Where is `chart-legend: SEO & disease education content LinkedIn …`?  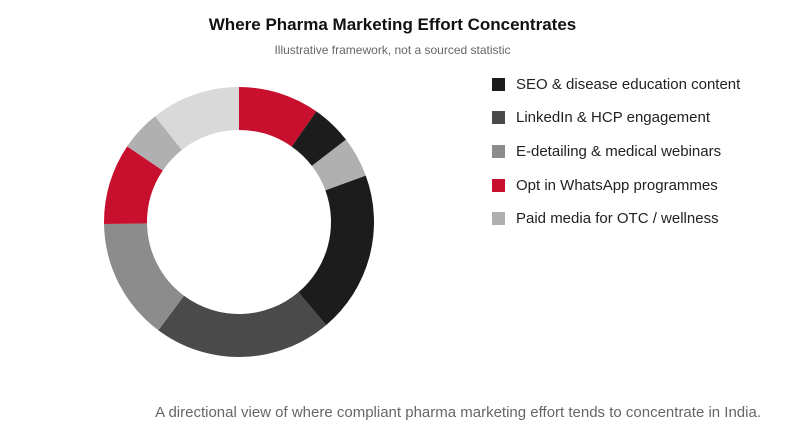
chart-legend: SEO & disease education content LinkedIn … is located at coordinates (616, 158).